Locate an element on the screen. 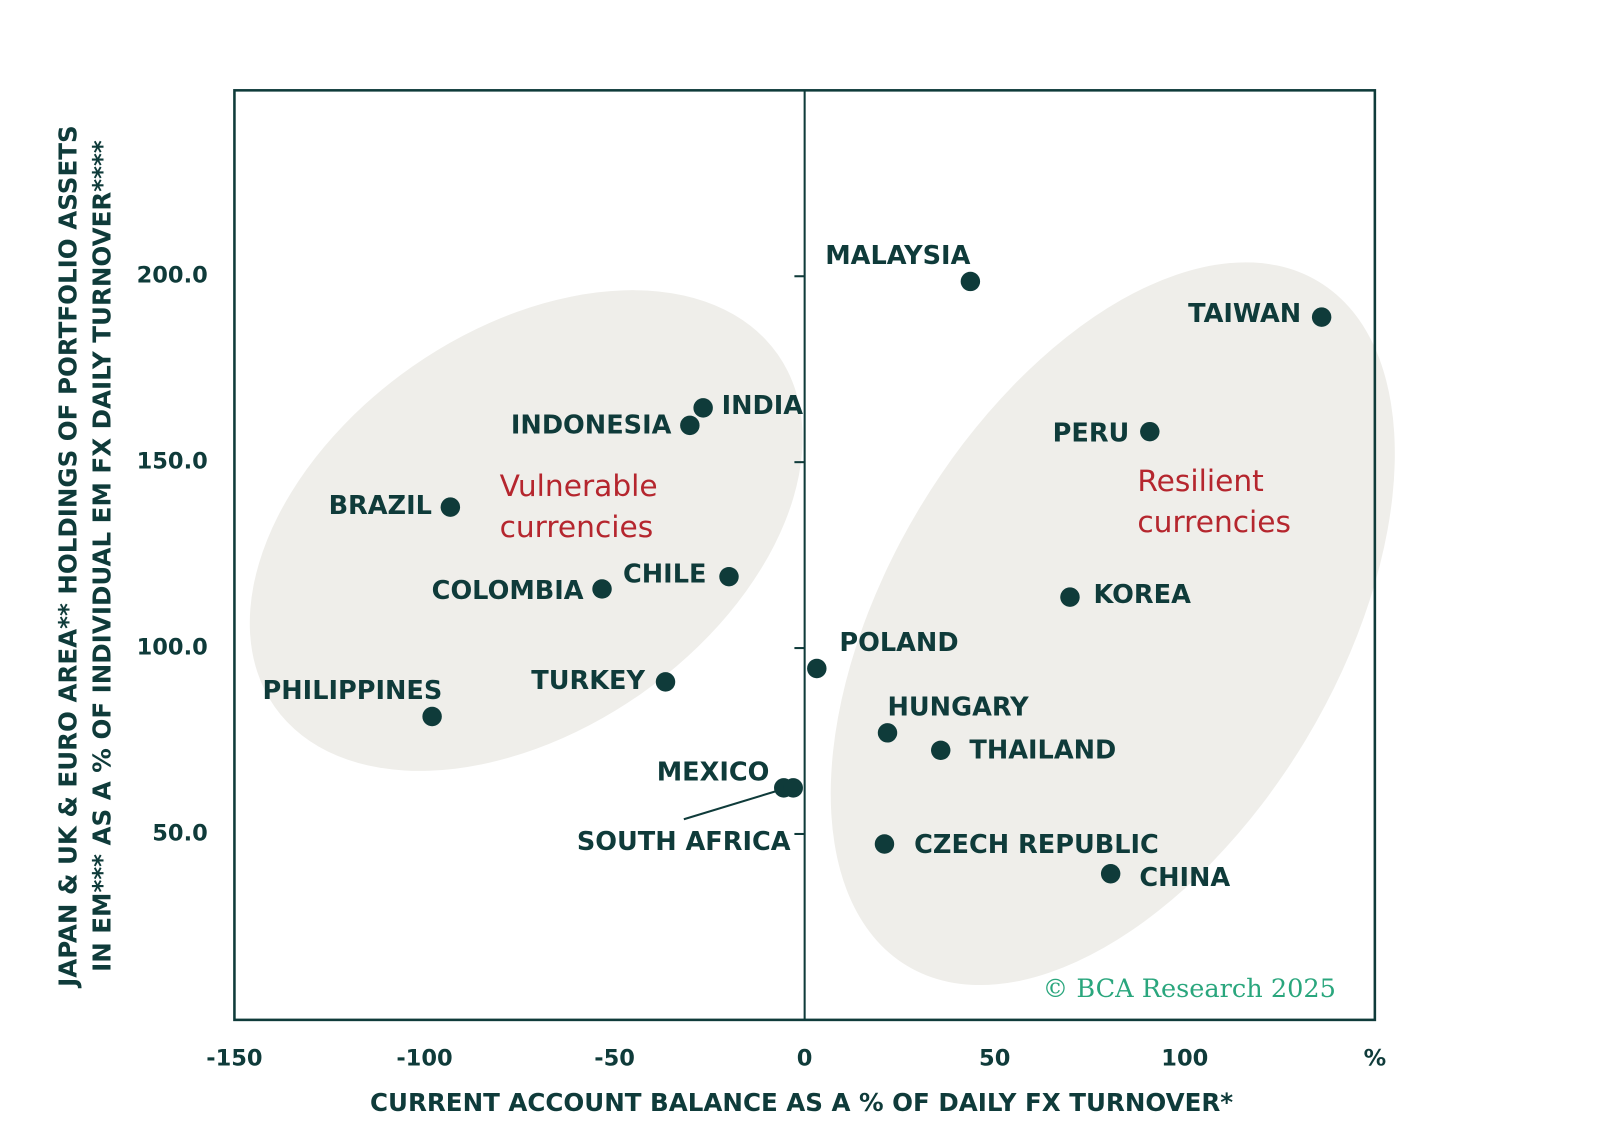 Image resolution: width=1597 pixels, height=1148 pixels. point-label: CZECH REPUBLIC is located at coordinates (1036, 845).